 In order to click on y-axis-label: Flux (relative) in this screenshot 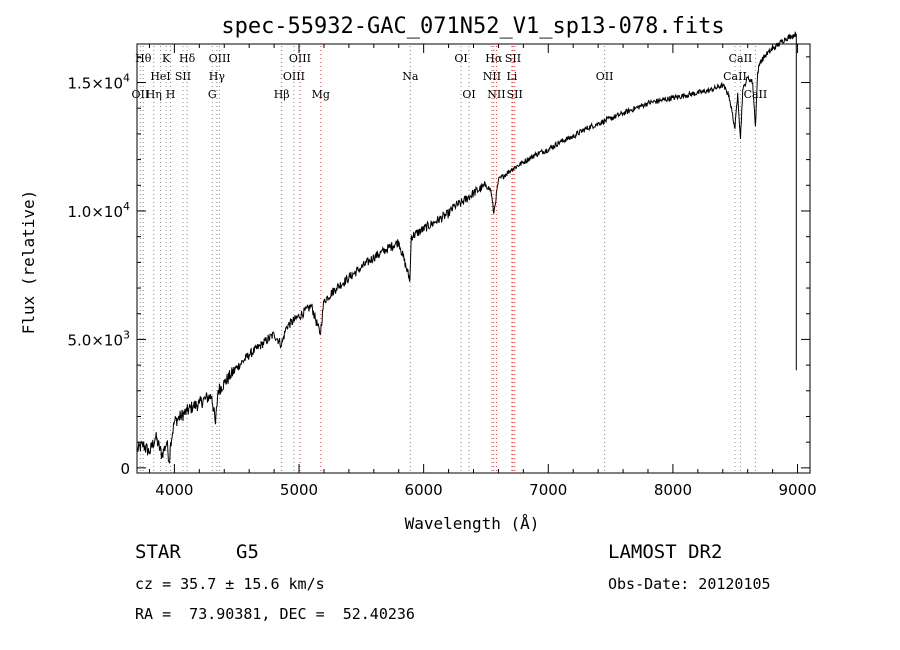, I will do `click(28, 262)`.